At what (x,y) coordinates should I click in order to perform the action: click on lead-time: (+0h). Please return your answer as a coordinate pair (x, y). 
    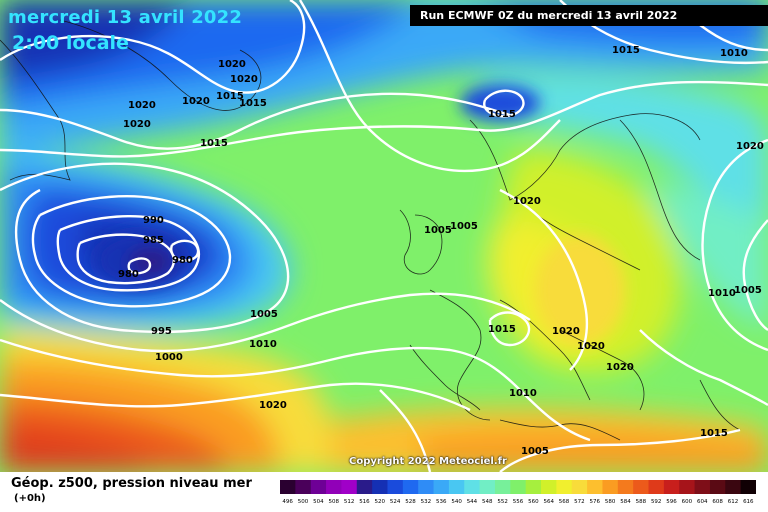
    Looking at the image, I should click on (30, 498).